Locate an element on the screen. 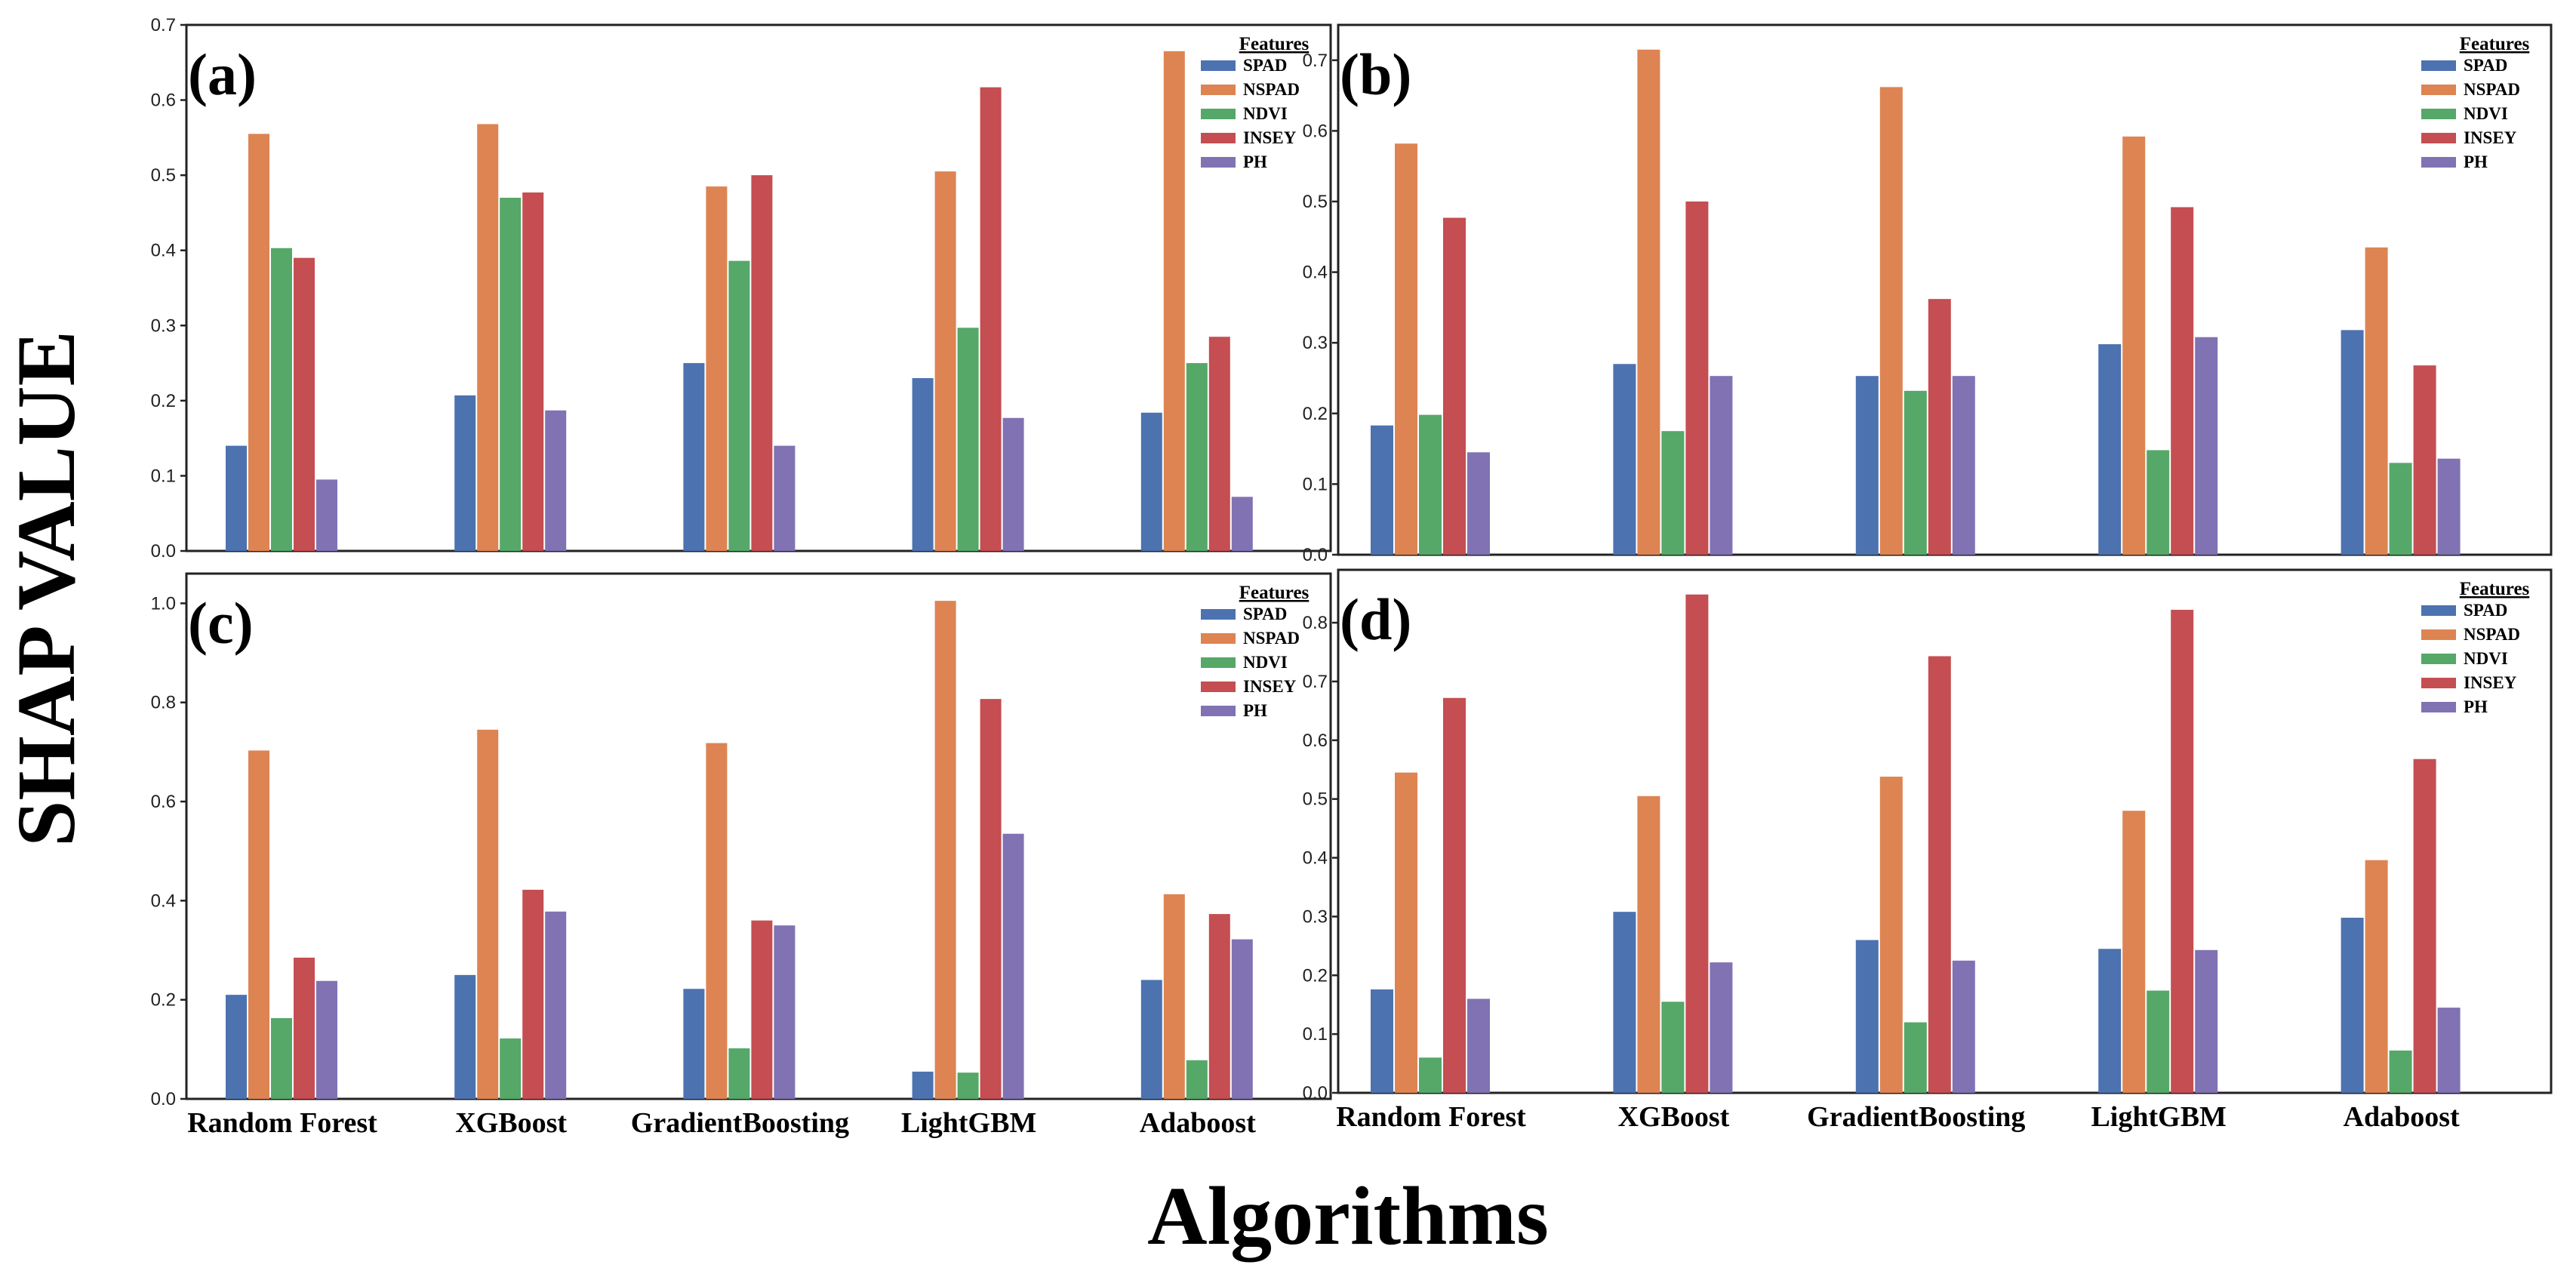 Image resolution: width=2576 pixels, height=1277 pixels. category-label: GradientBoosting is located at coordinates (740, 1123).